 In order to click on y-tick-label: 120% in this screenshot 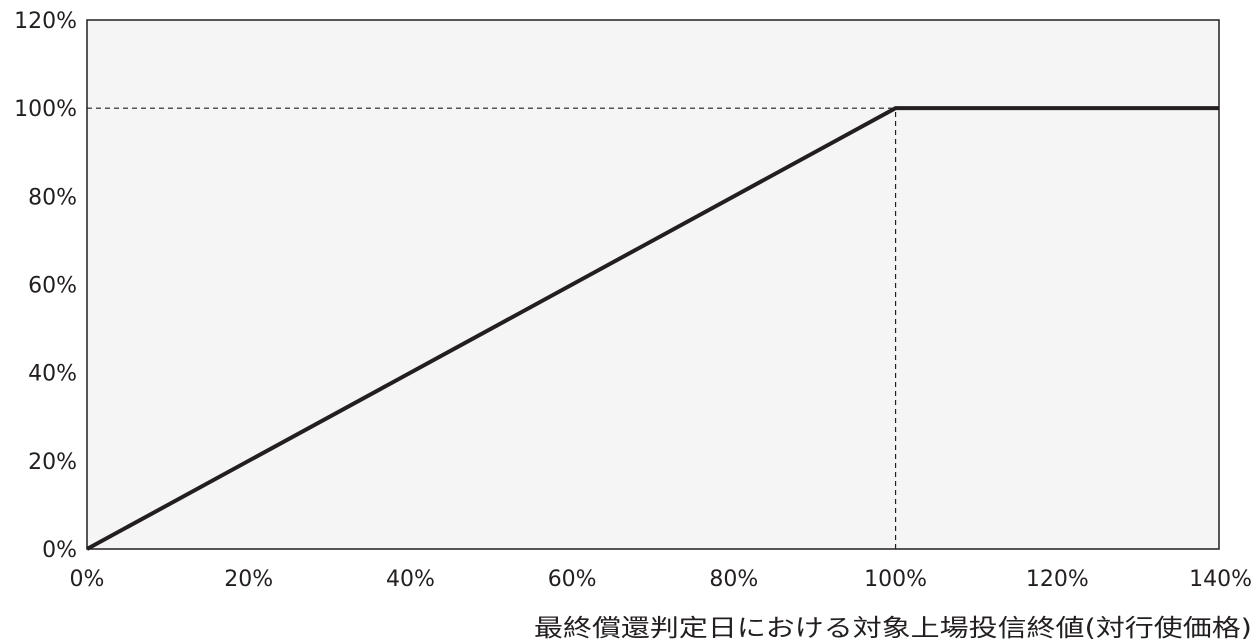, I will do `click(45, 21)`.